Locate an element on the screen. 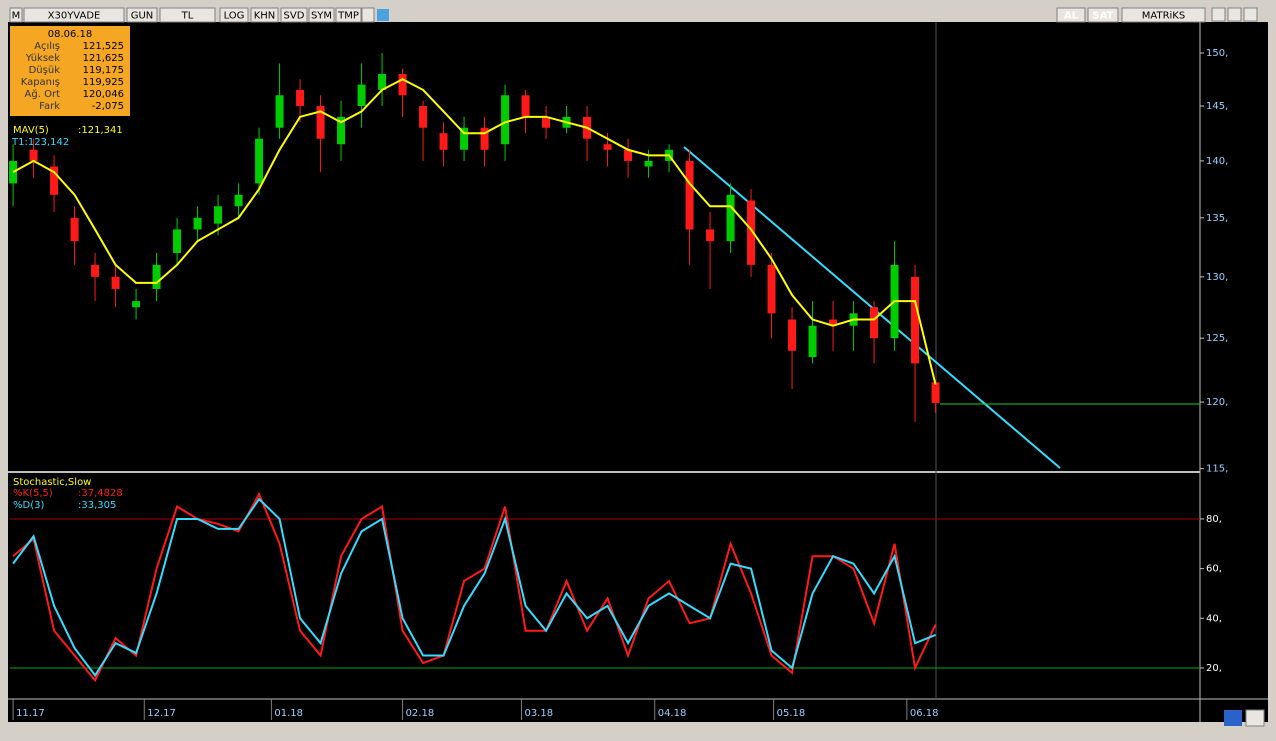  legend-name: %D(3) is located at coordinates (28, 505).